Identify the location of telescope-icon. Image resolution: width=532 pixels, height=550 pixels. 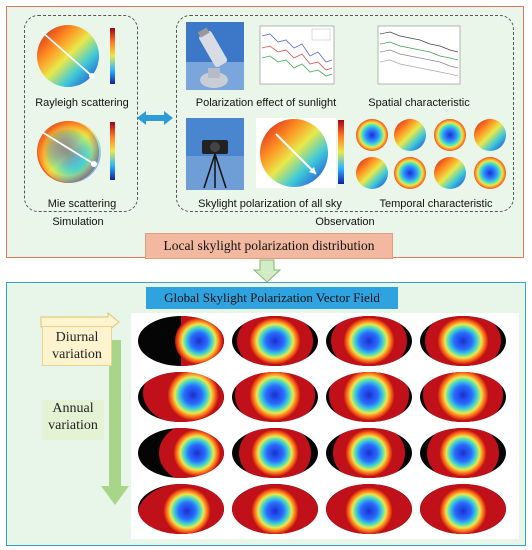
(212, 47).